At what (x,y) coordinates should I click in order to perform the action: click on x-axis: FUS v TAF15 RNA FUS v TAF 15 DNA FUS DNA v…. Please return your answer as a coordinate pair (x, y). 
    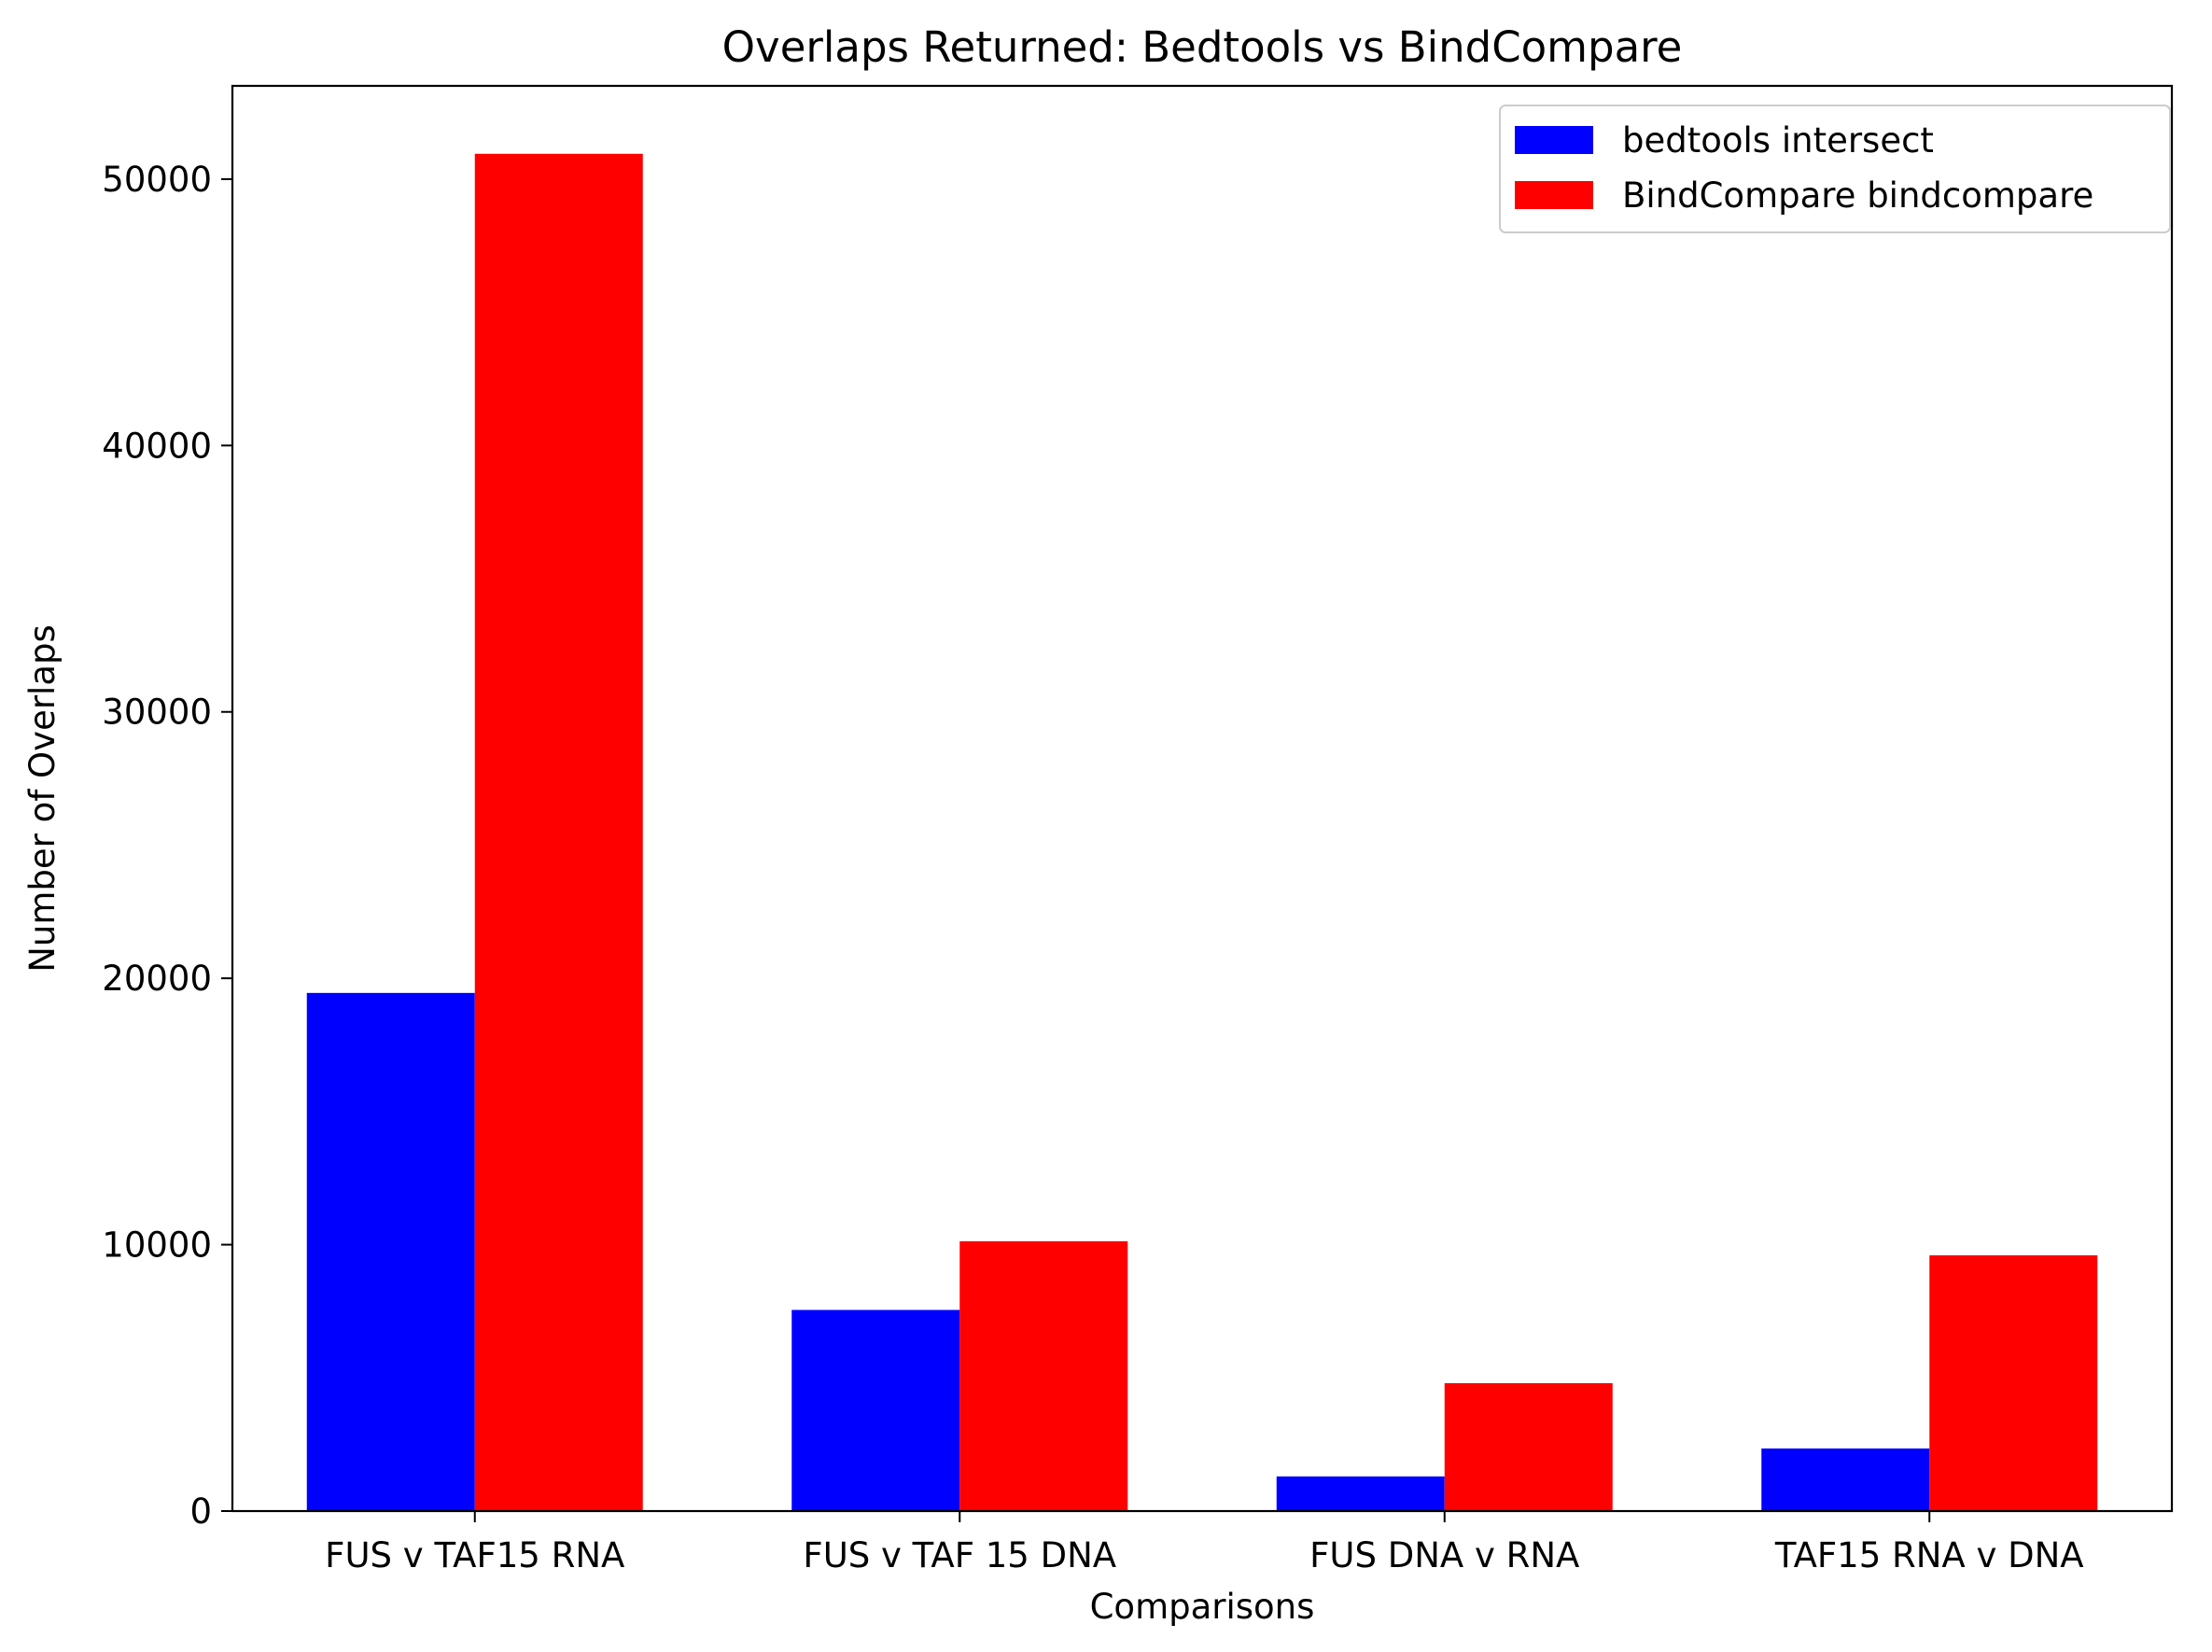
    Looking at the image, I should click on (1204, 1543).